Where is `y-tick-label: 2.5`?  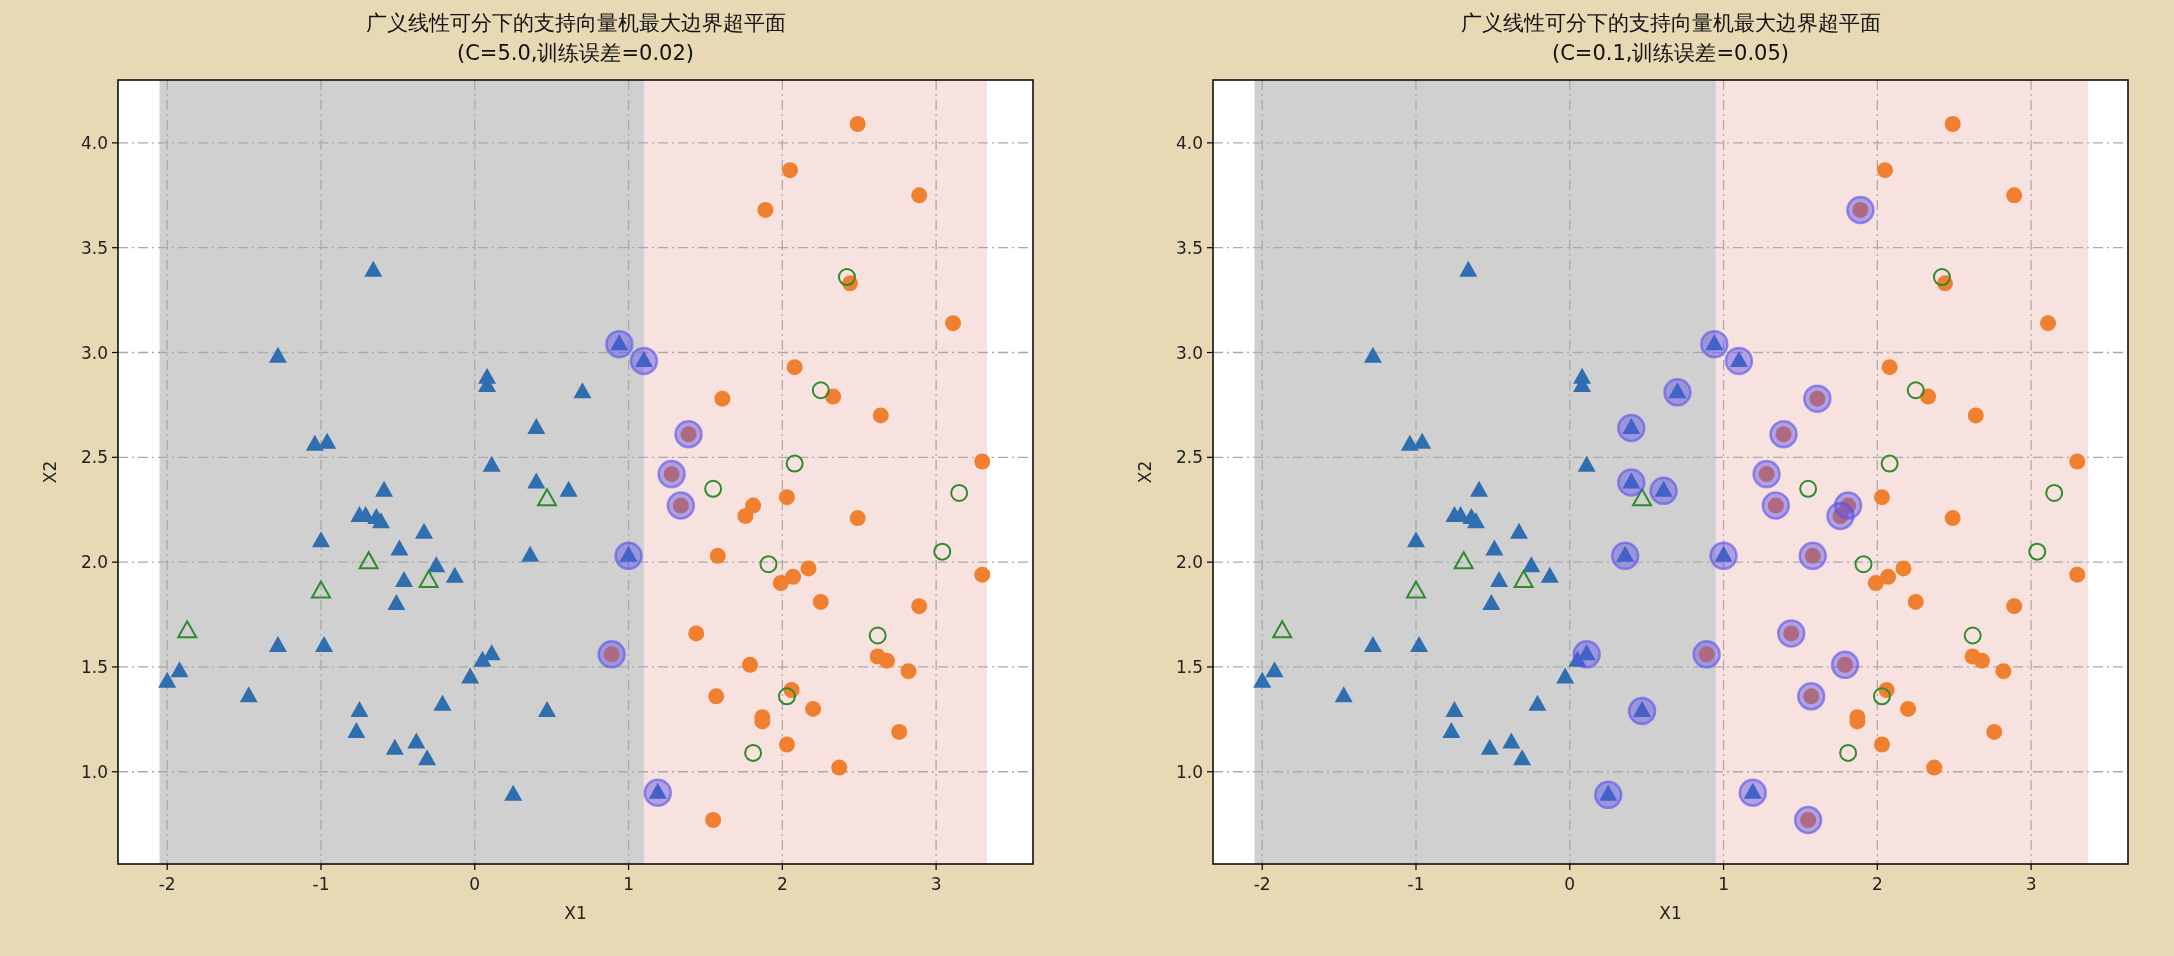 y-tick-label: 2.5 is located at coordinates (1189, 457).